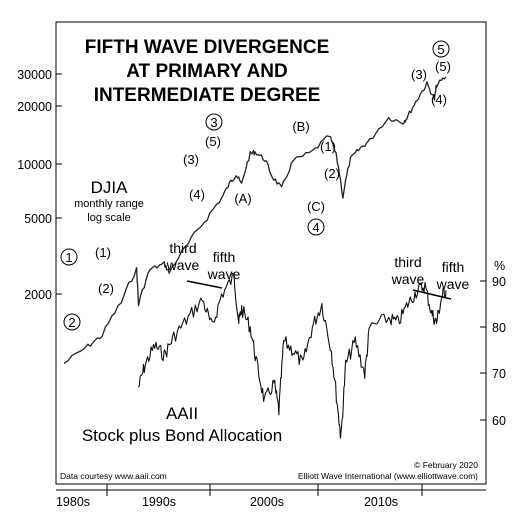  I want to click on x-tick-label-1990s: 1990s, so click(159, 502).